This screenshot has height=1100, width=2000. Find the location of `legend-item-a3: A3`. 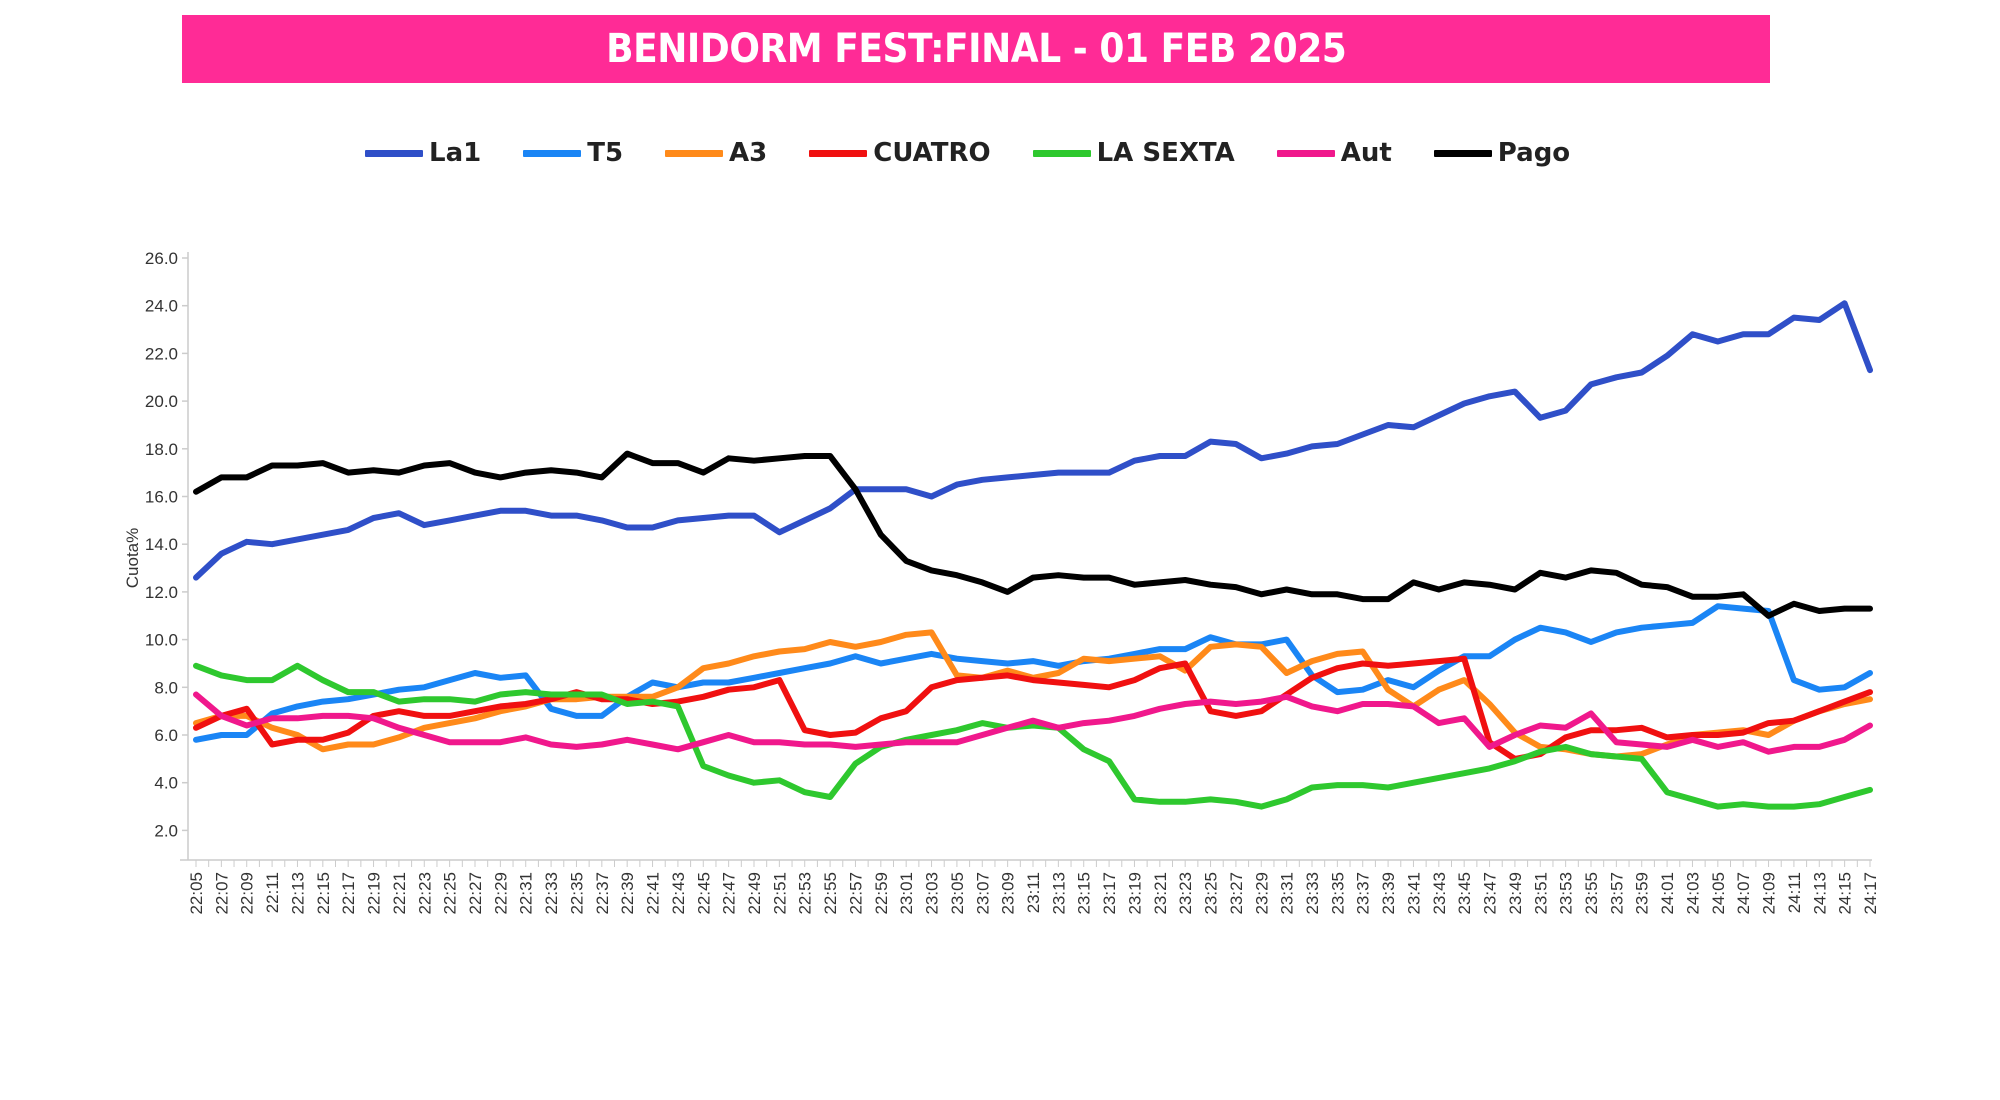

legend-item-a3: A3 is located at coordinates (716, 153).